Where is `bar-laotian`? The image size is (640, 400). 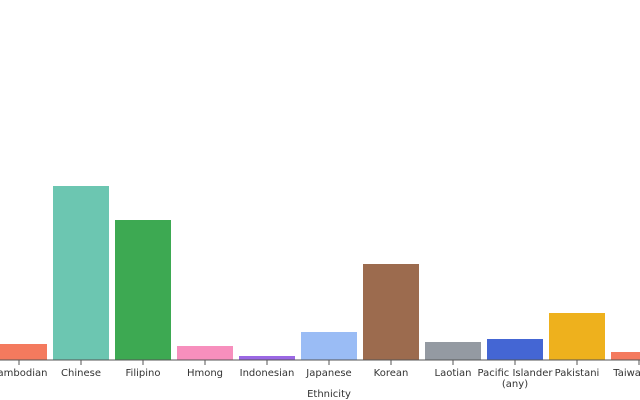
bar-laotian is located at coordinates (453, 351).